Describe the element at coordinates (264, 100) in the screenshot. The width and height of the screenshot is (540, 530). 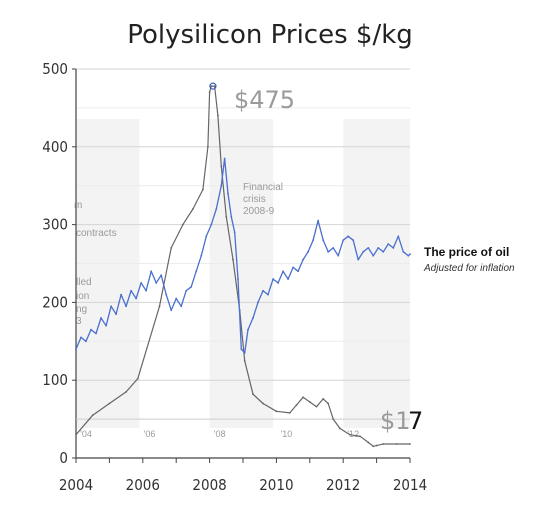
I see `peak-price-label: $475` at that location.